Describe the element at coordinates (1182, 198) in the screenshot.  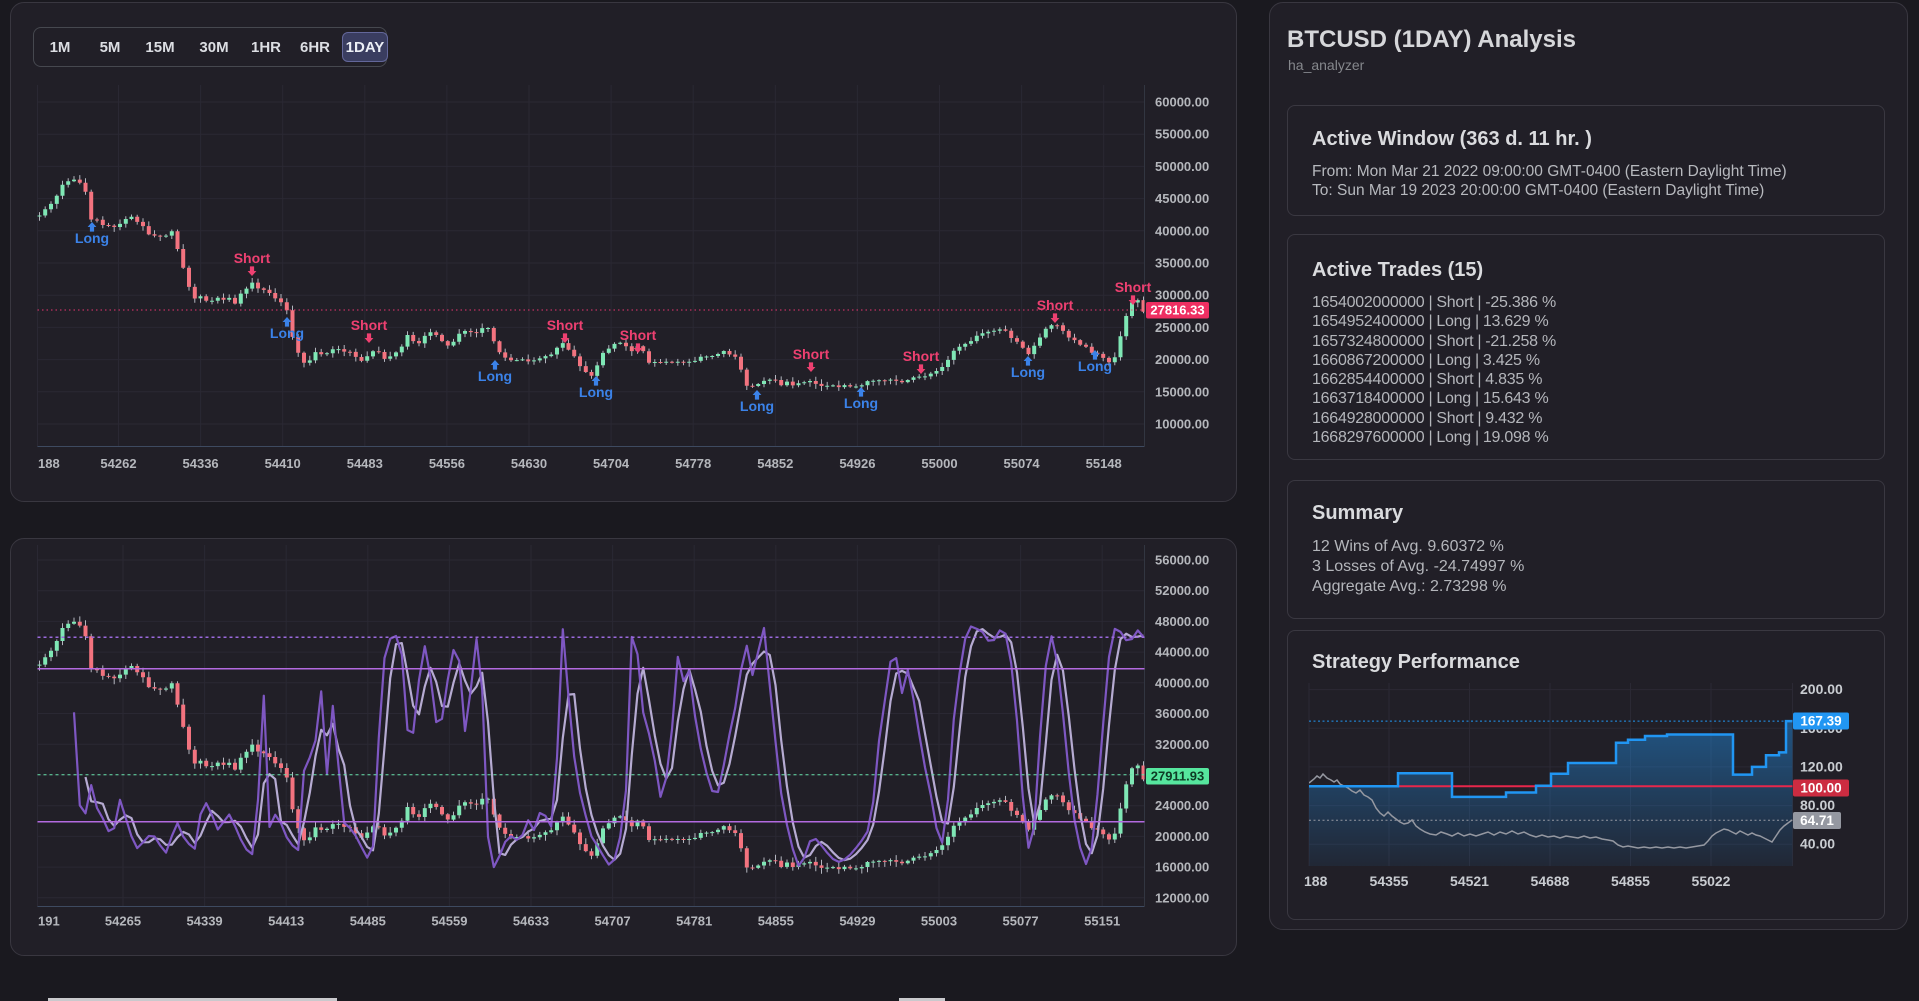
I see `svg-text: 45000.00` at that location.